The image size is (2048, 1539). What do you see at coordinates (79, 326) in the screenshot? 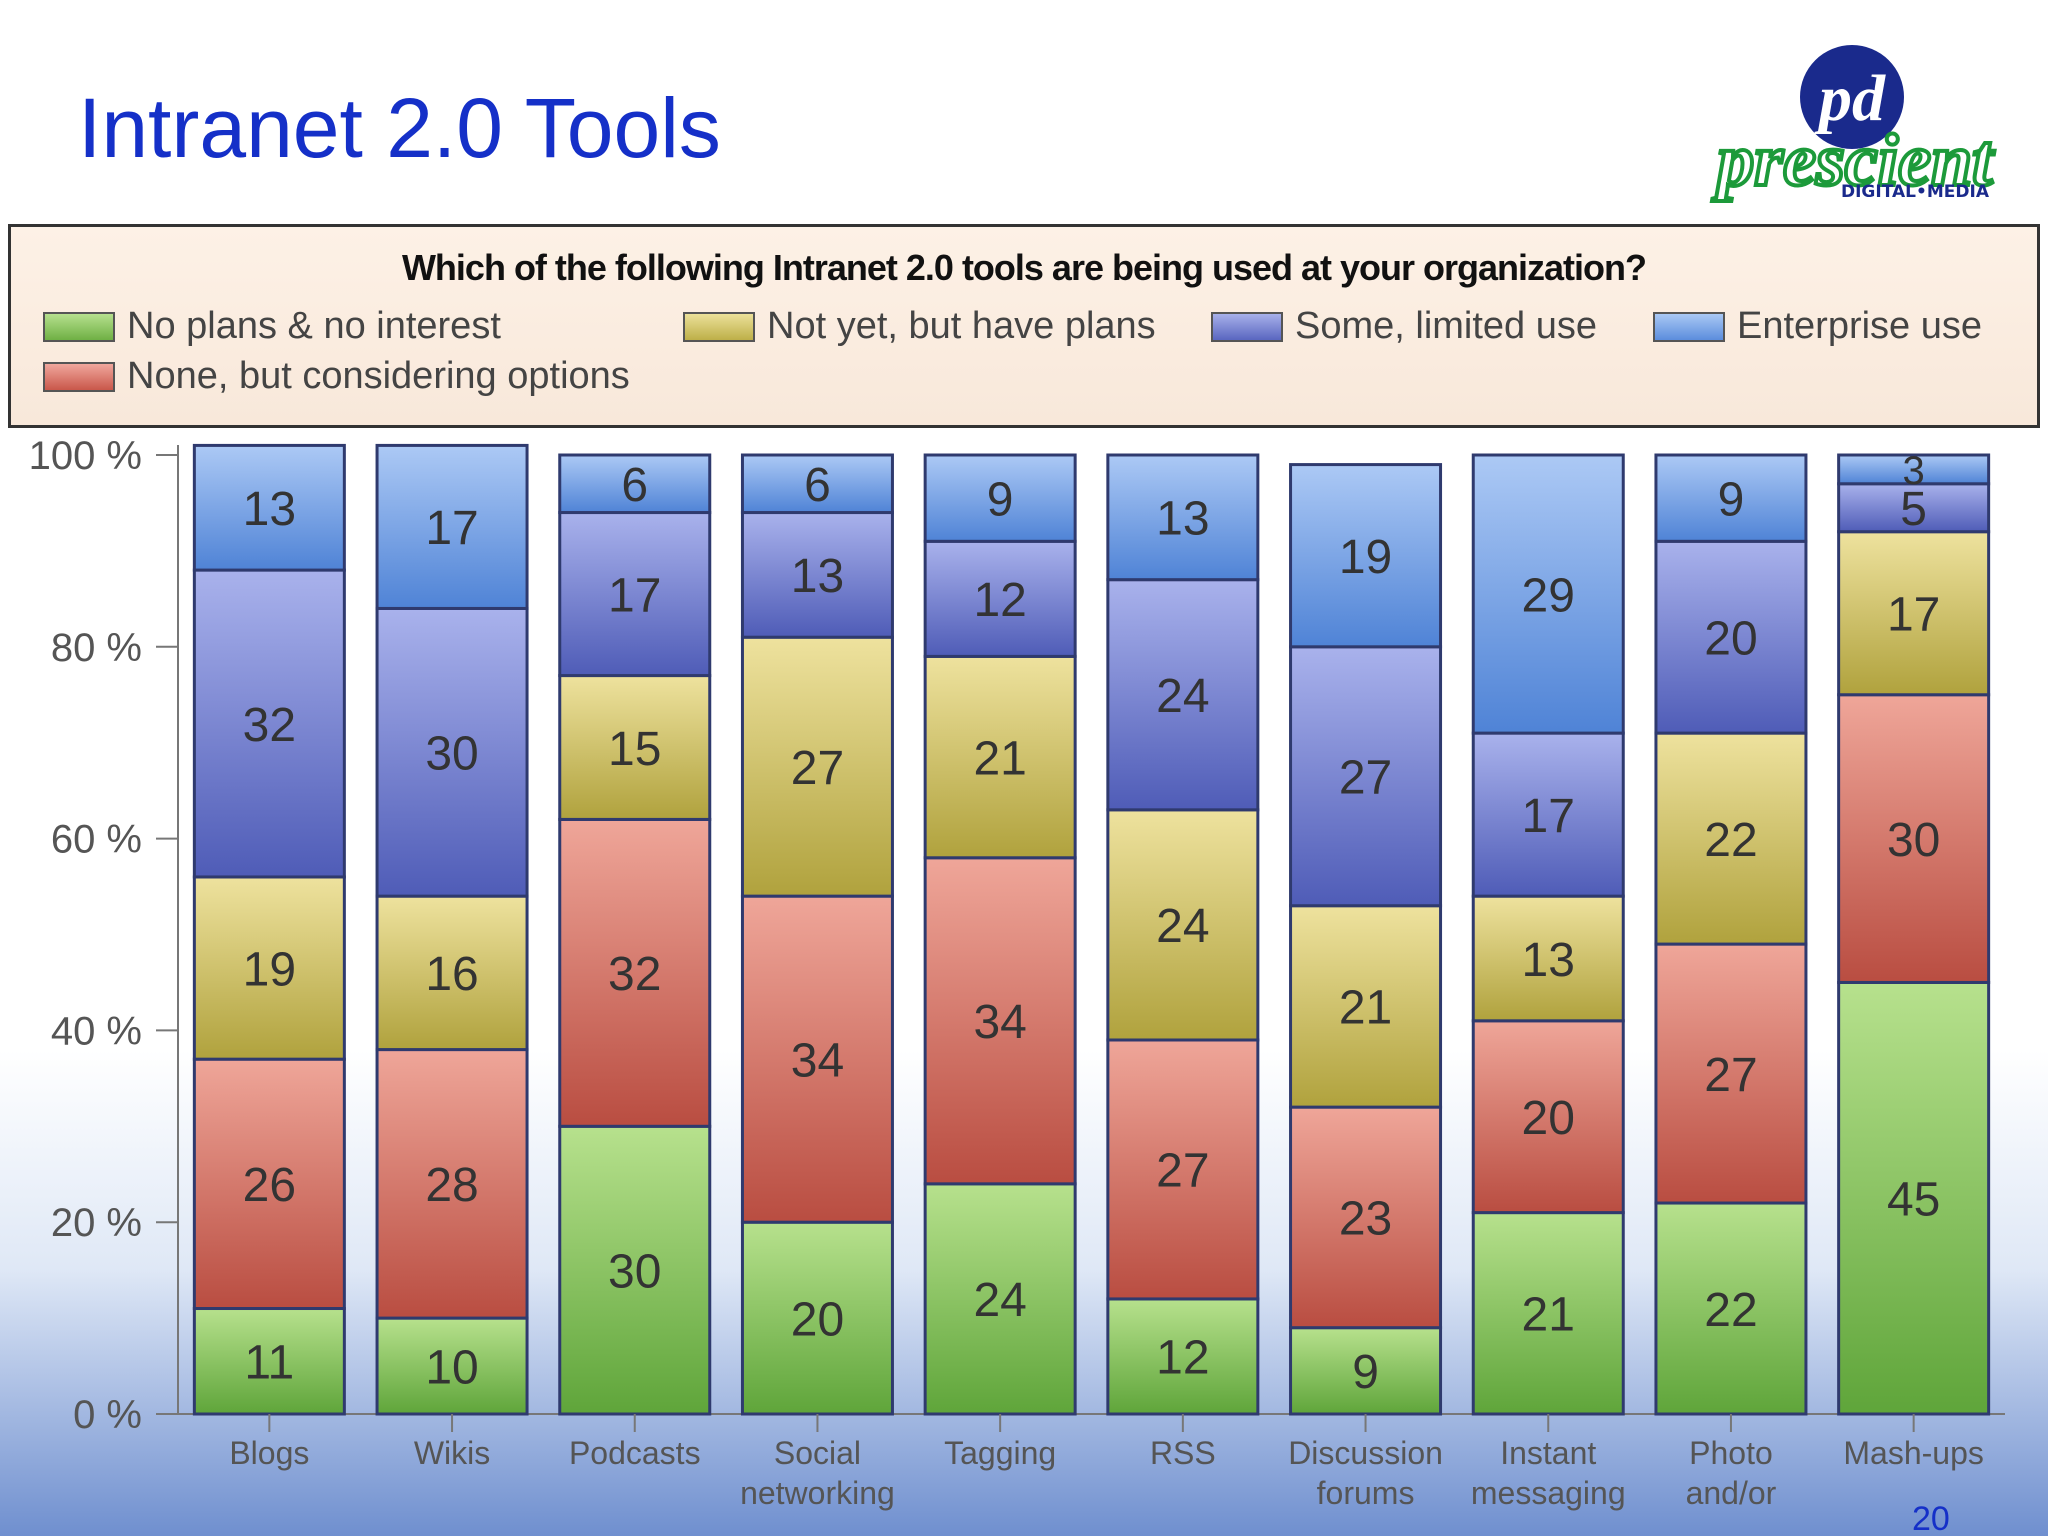
I see `legend-swatch-no-plans` at bounding box center [79, 326].